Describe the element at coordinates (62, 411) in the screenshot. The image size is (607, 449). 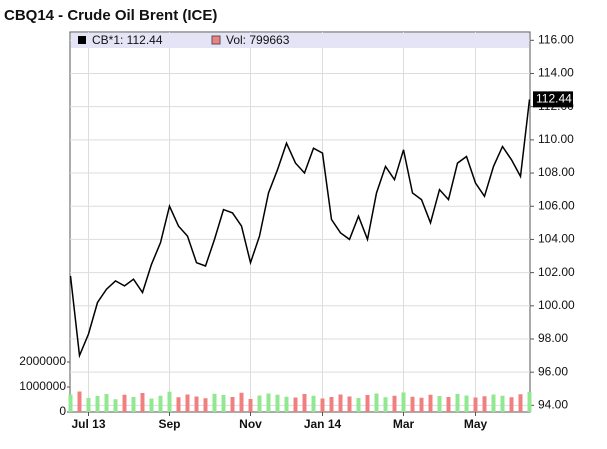
I see `y2-tick-label: 0` at that location.